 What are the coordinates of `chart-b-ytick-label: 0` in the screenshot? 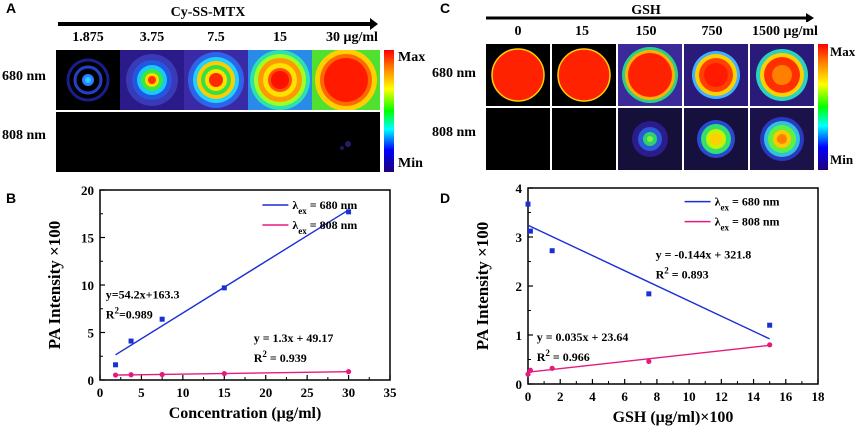 It's located at (91, 380).